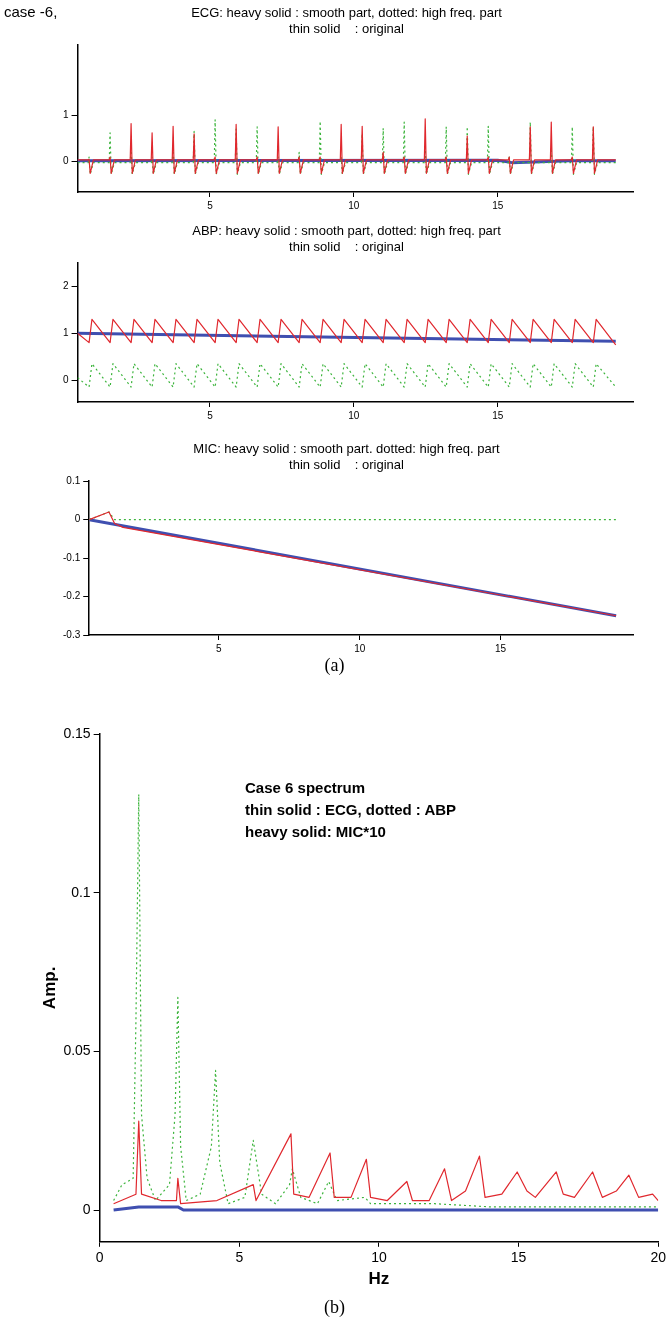 The image size is (669, 1340). Describe the element at coordinates (347, 449) in the screenshot. I see `chart-title: MIC: heavy solid : smooth part. dotted: high freq. part` at that location.